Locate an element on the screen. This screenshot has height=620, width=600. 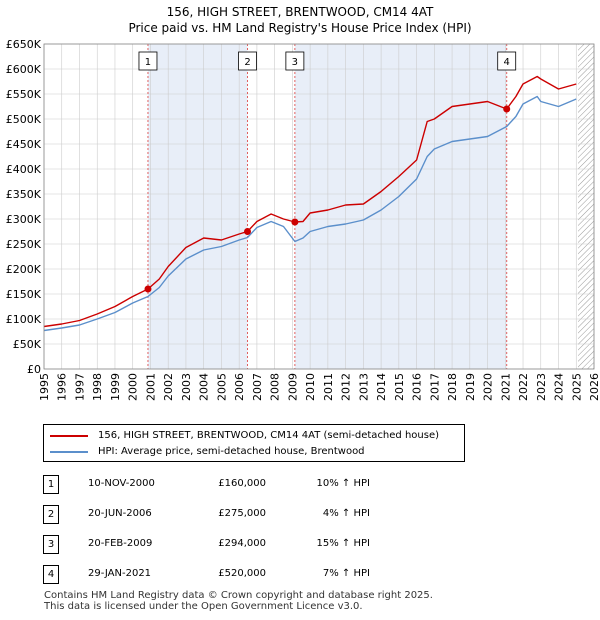
x-tick-label: 2000 is located at coordinates (133, 387).